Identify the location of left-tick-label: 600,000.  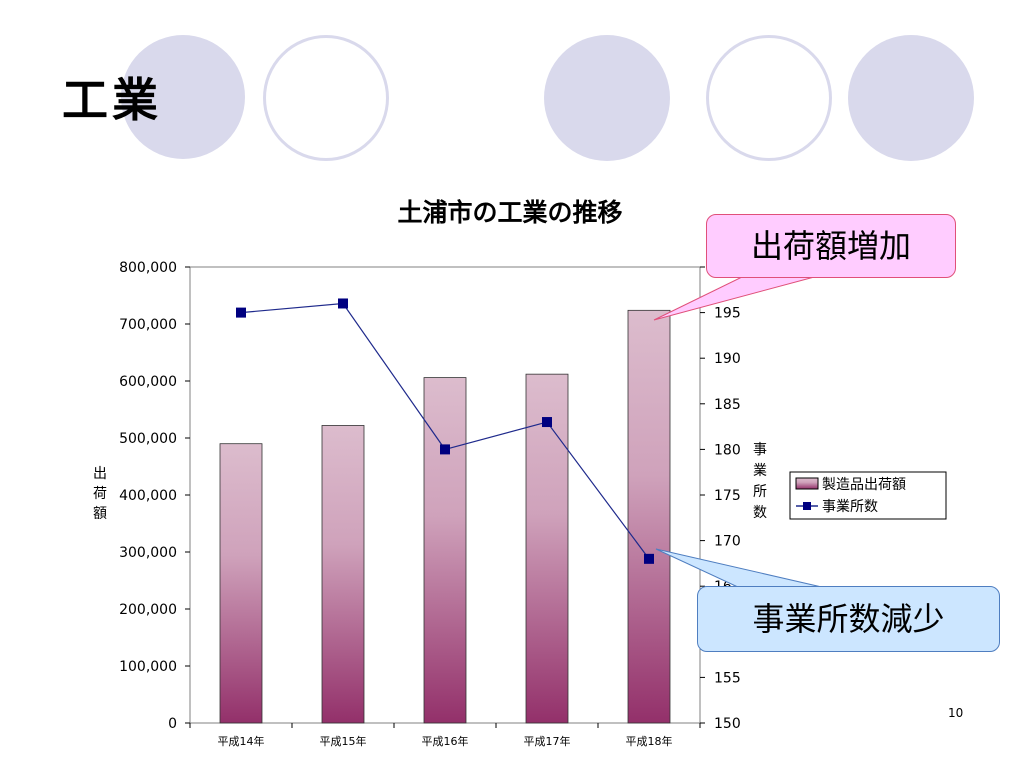
(148, 382).